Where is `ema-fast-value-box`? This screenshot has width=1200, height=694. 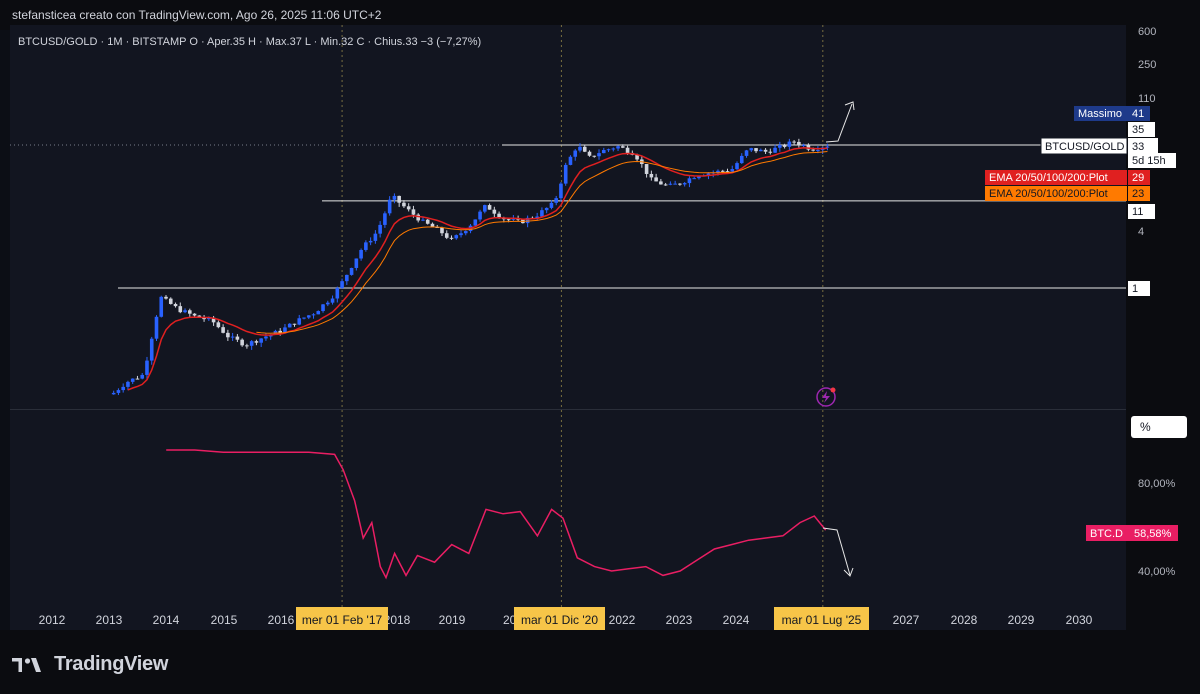
ema-fast-value-box is located at coordinates (1139, 177).